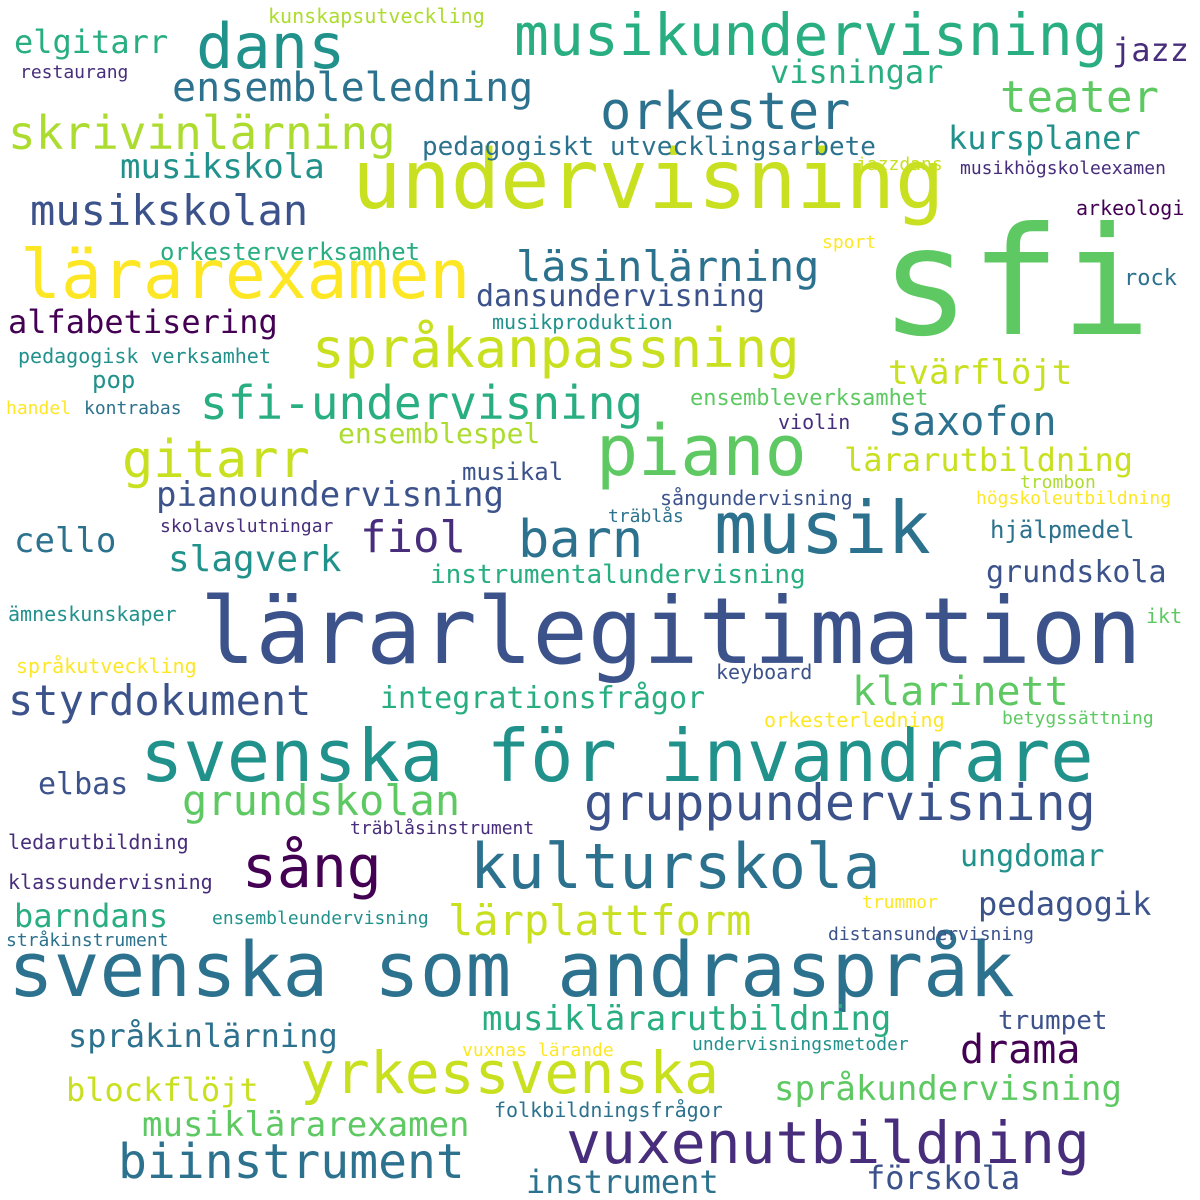 Image resolution: width=1200 pixels, height=1200 pixels. I want to click on word-gitarr: gitarr, so click(216, 460).